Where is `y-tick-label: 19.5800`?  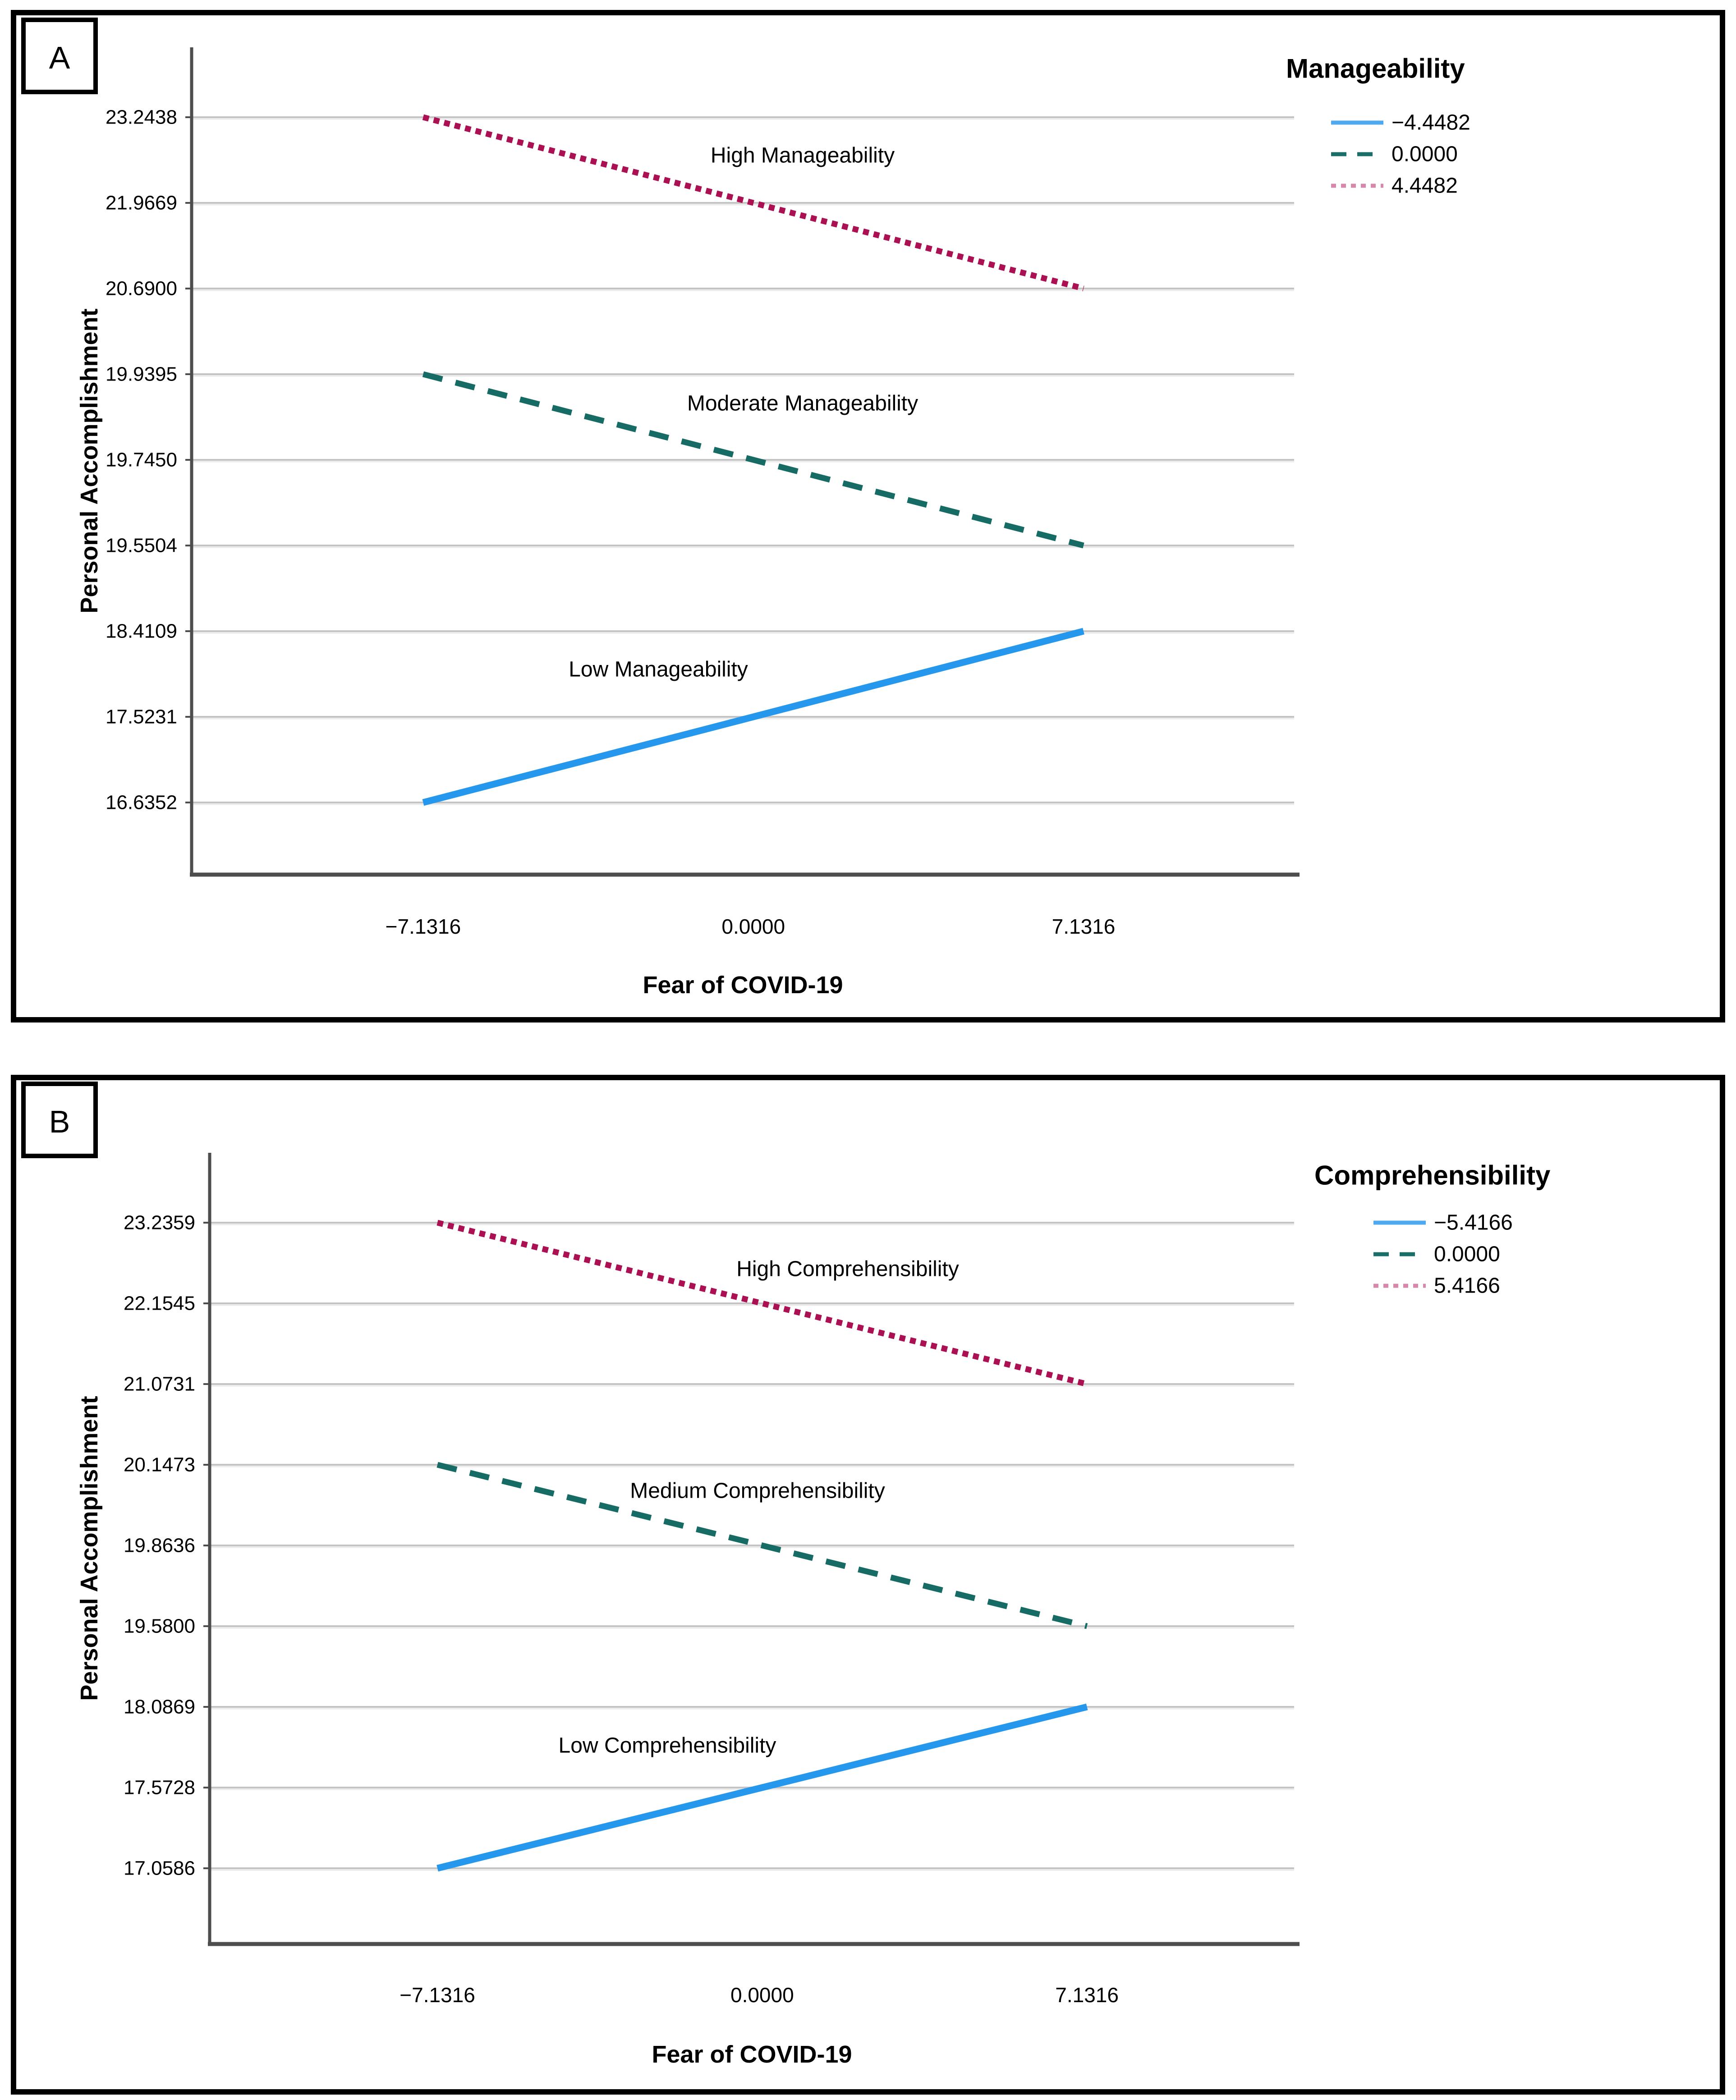 y-tick-label: 19.5800 is located at coordinates (160, 1626).